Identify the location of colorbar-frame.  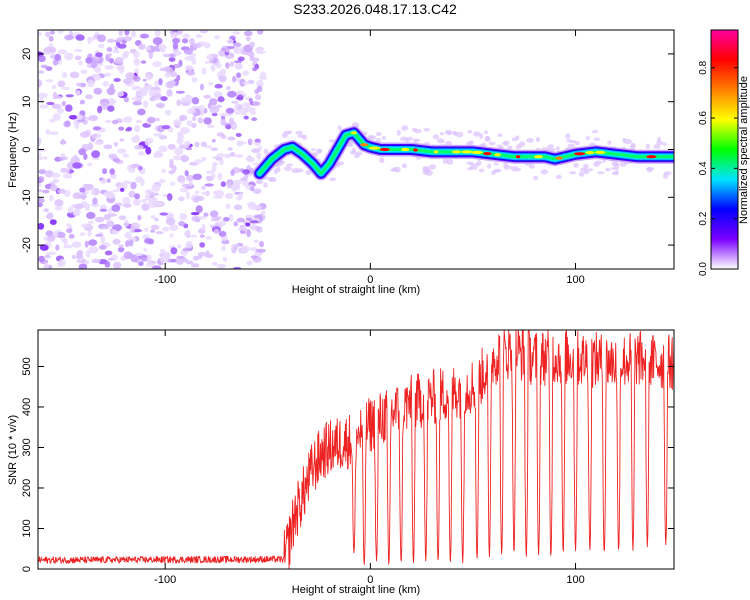
(724, 149).